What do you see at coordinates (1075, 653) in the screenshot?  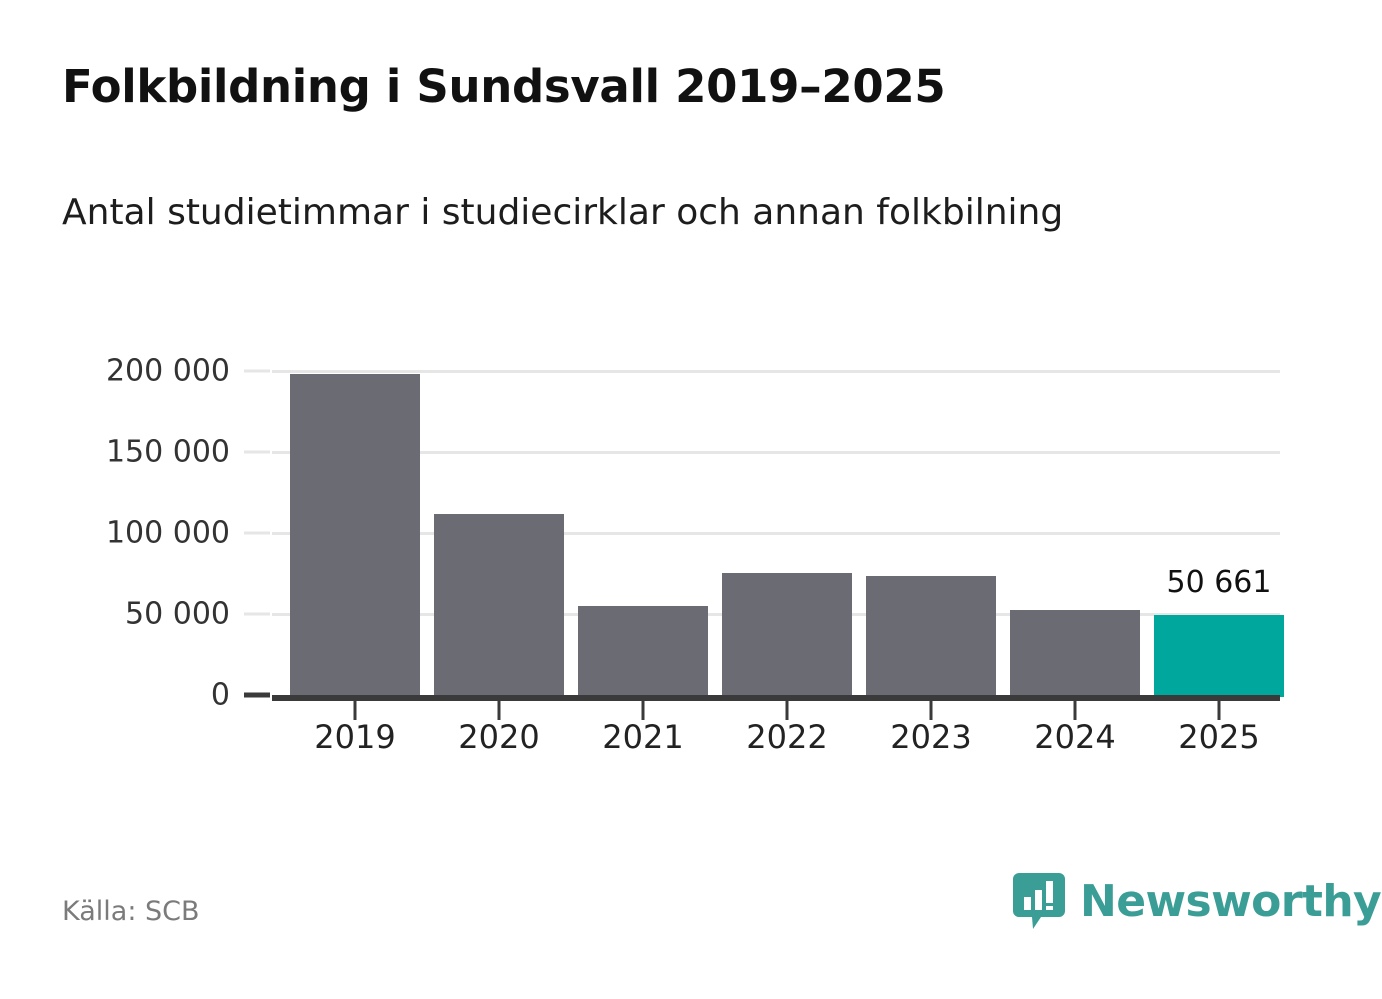 I see `bar-2024` at bounding box center [1075, 653].